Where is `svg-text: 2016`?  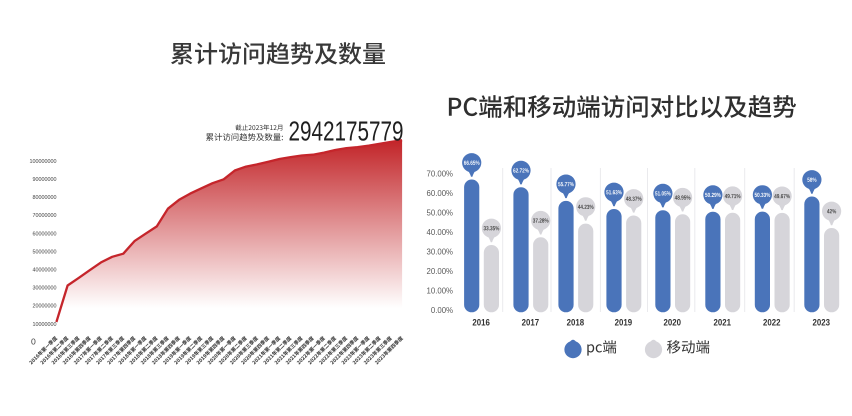
svg-text: 2016 is located at coordinates (481, 322).